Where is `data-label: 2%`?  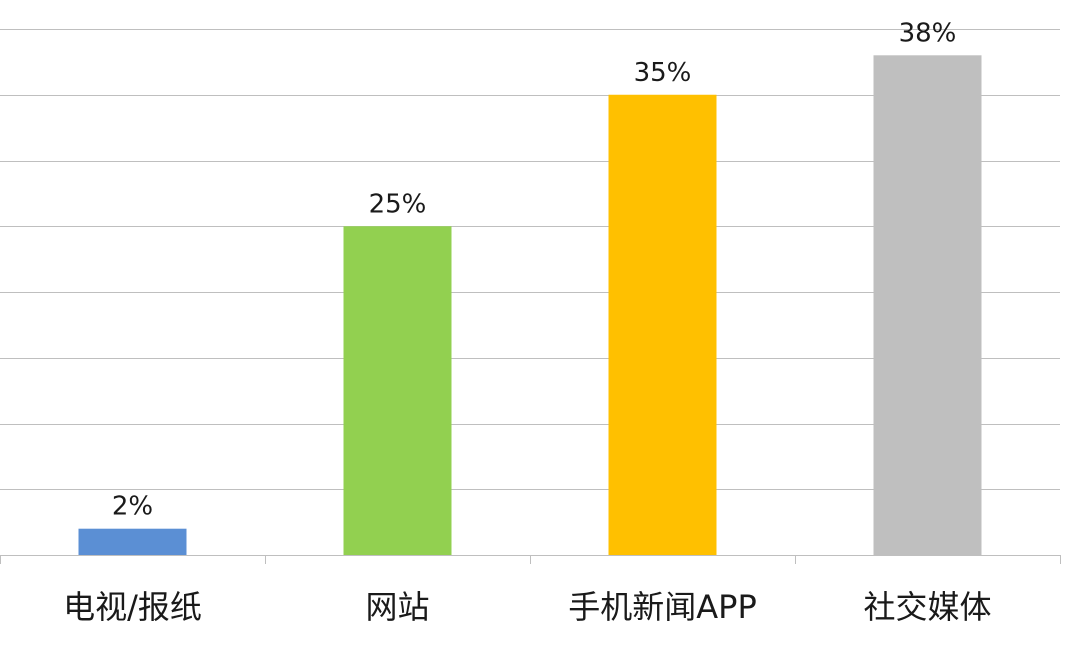 data-label: 2% is located at coordinates (132, 507).